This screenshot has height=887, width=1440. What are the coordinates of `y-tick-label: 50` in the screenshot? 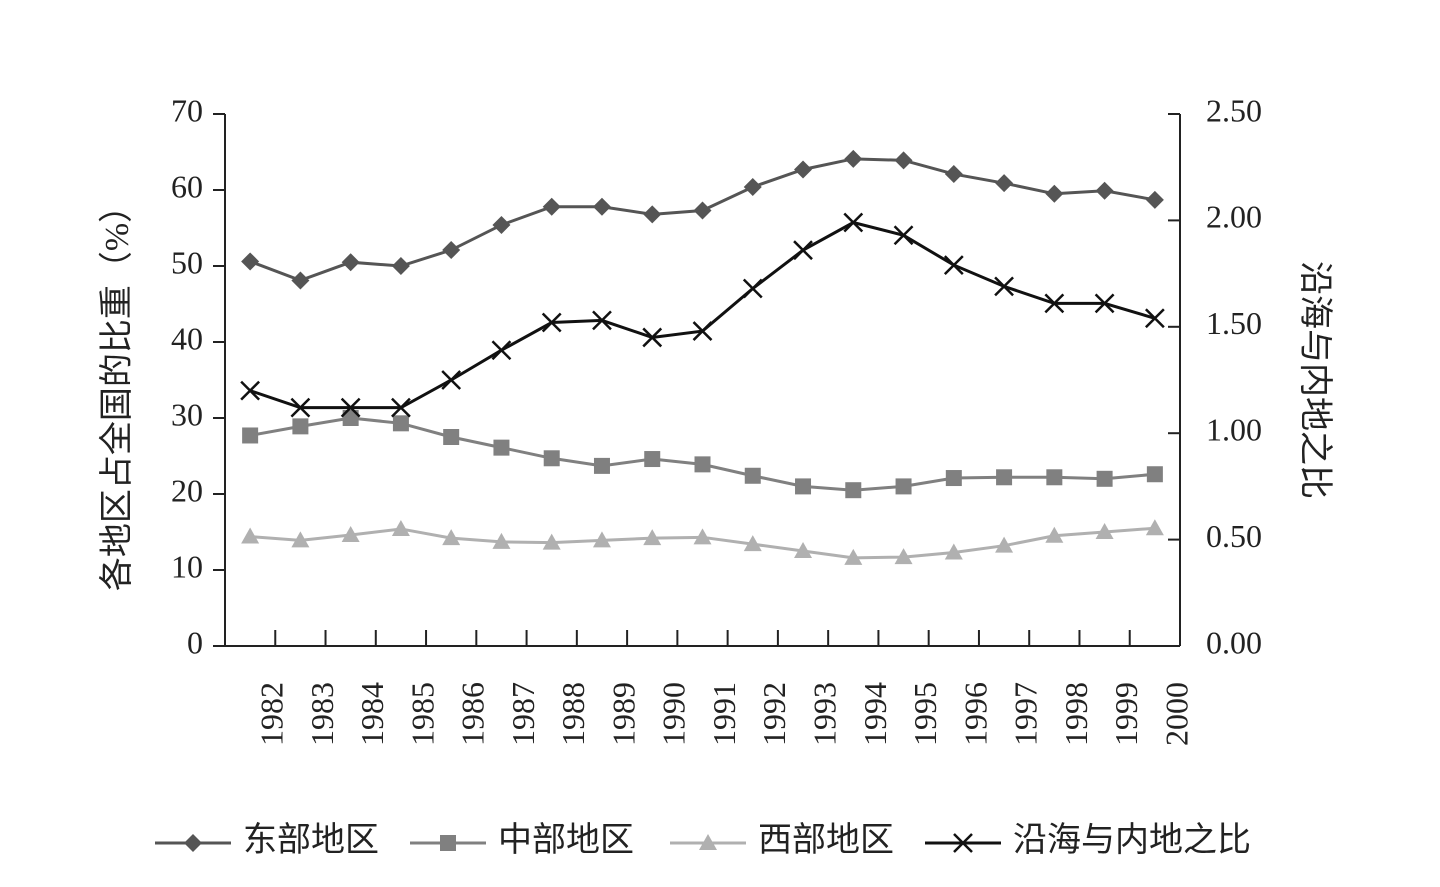 It's located at (187, 262).